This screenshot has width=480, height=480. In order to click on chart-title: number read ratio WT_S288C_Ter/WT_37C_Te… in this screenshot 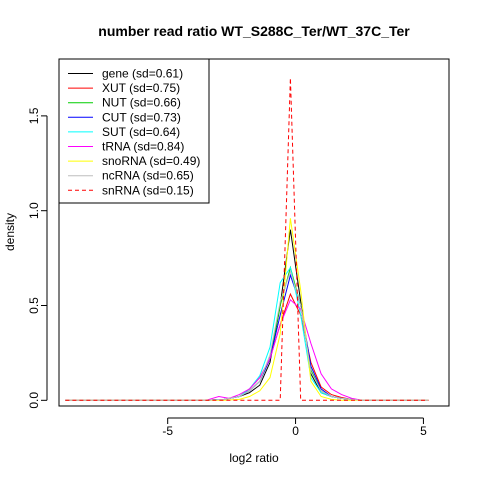, I will do `click(254, 31)`.